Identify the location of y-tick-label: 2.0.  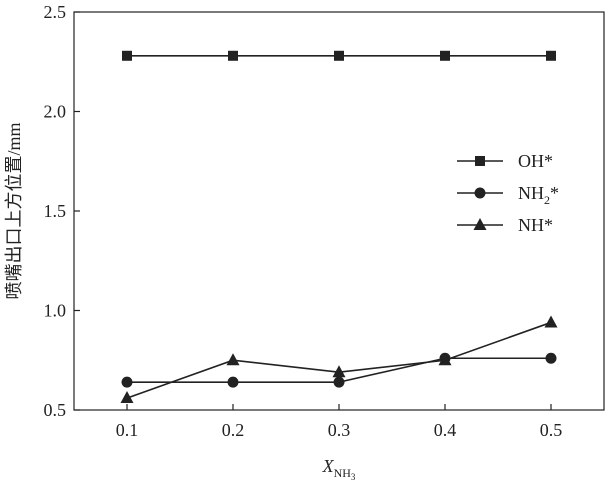
(55, 112).